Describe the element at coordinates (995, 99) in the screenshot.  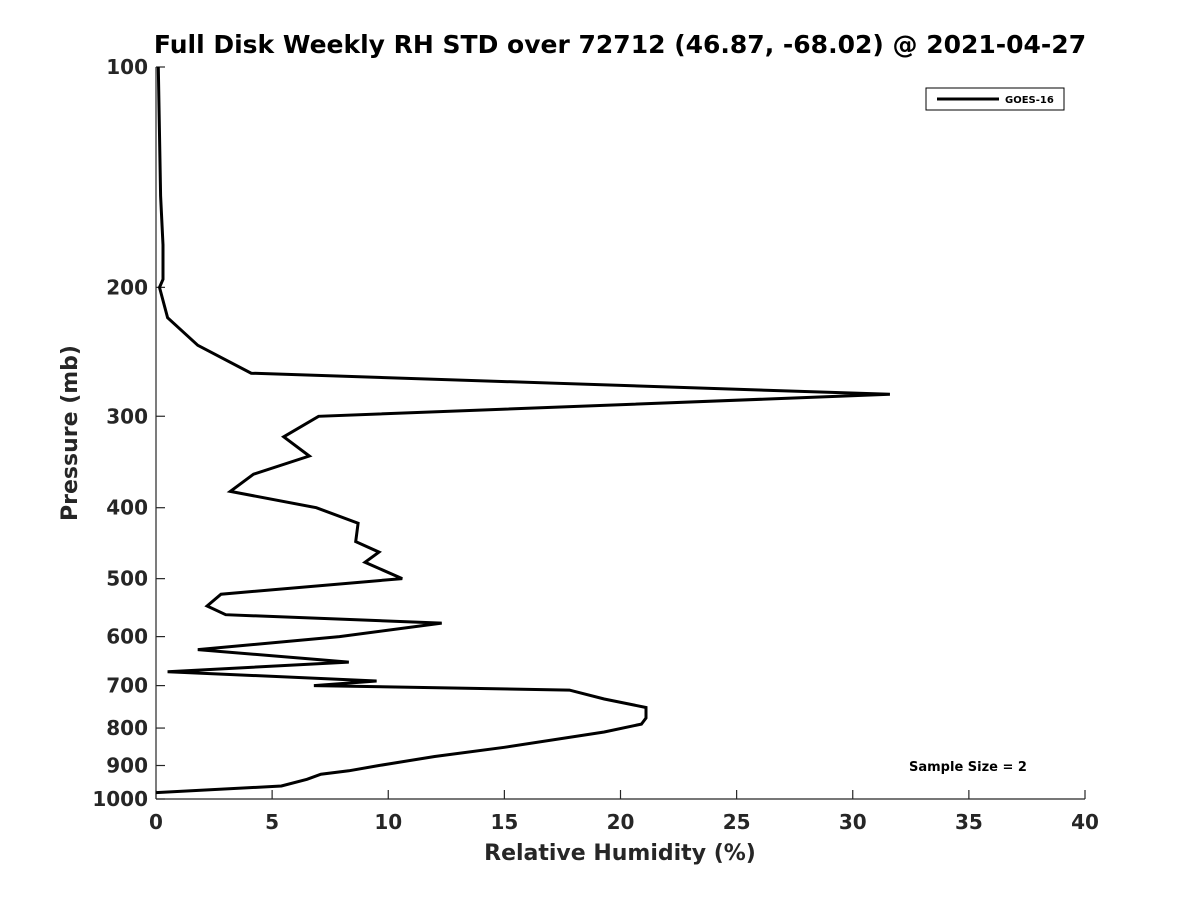
I see `legend: GOES-16` at that location.